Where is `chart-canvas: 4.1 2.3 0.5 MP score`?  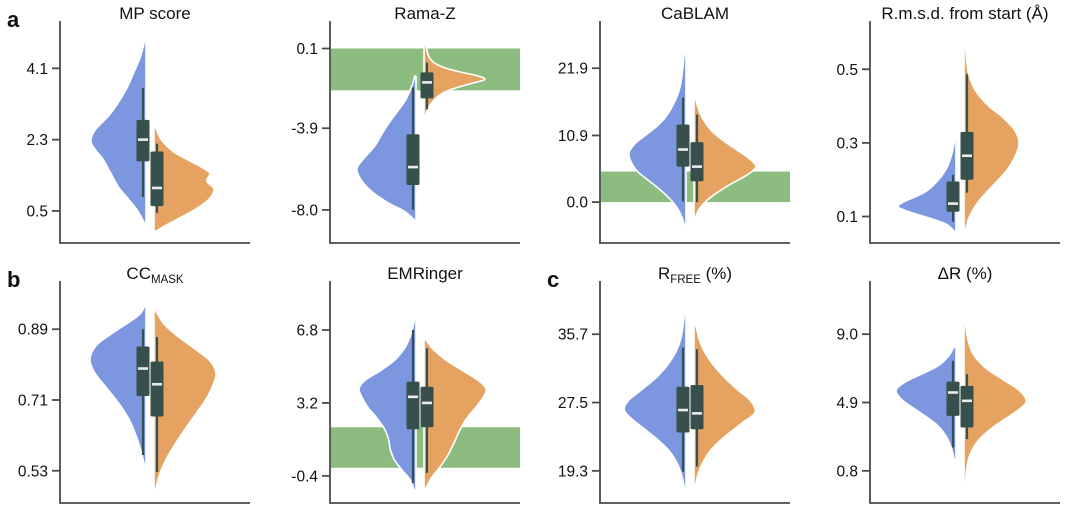 chart-canvas: 4.1 2.3 0.5 MP score is located at coordinates (138, 124).